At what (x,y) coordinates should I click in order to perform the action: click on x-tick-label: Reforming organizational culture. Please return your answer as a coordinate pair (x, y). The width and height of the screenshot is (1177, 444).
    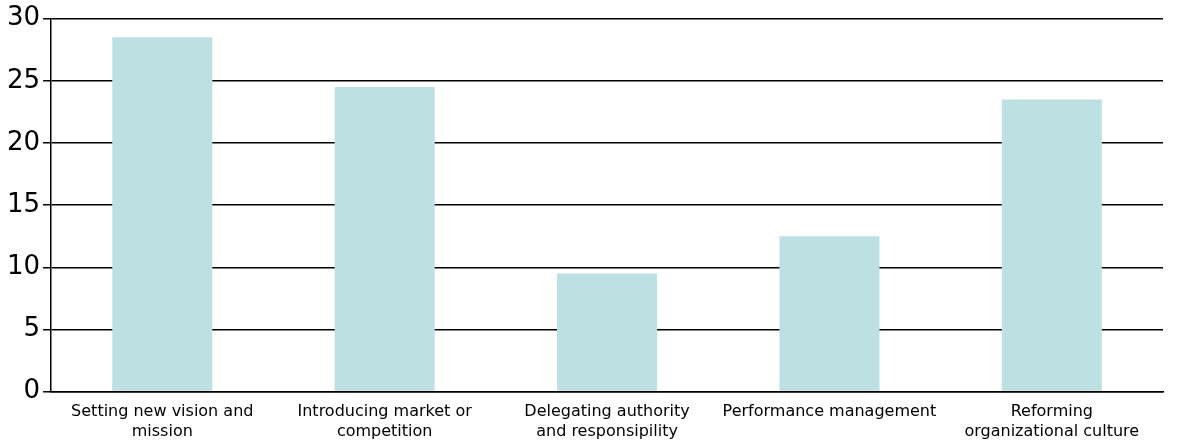
    Looking at the image, I should click on (1052, 420).